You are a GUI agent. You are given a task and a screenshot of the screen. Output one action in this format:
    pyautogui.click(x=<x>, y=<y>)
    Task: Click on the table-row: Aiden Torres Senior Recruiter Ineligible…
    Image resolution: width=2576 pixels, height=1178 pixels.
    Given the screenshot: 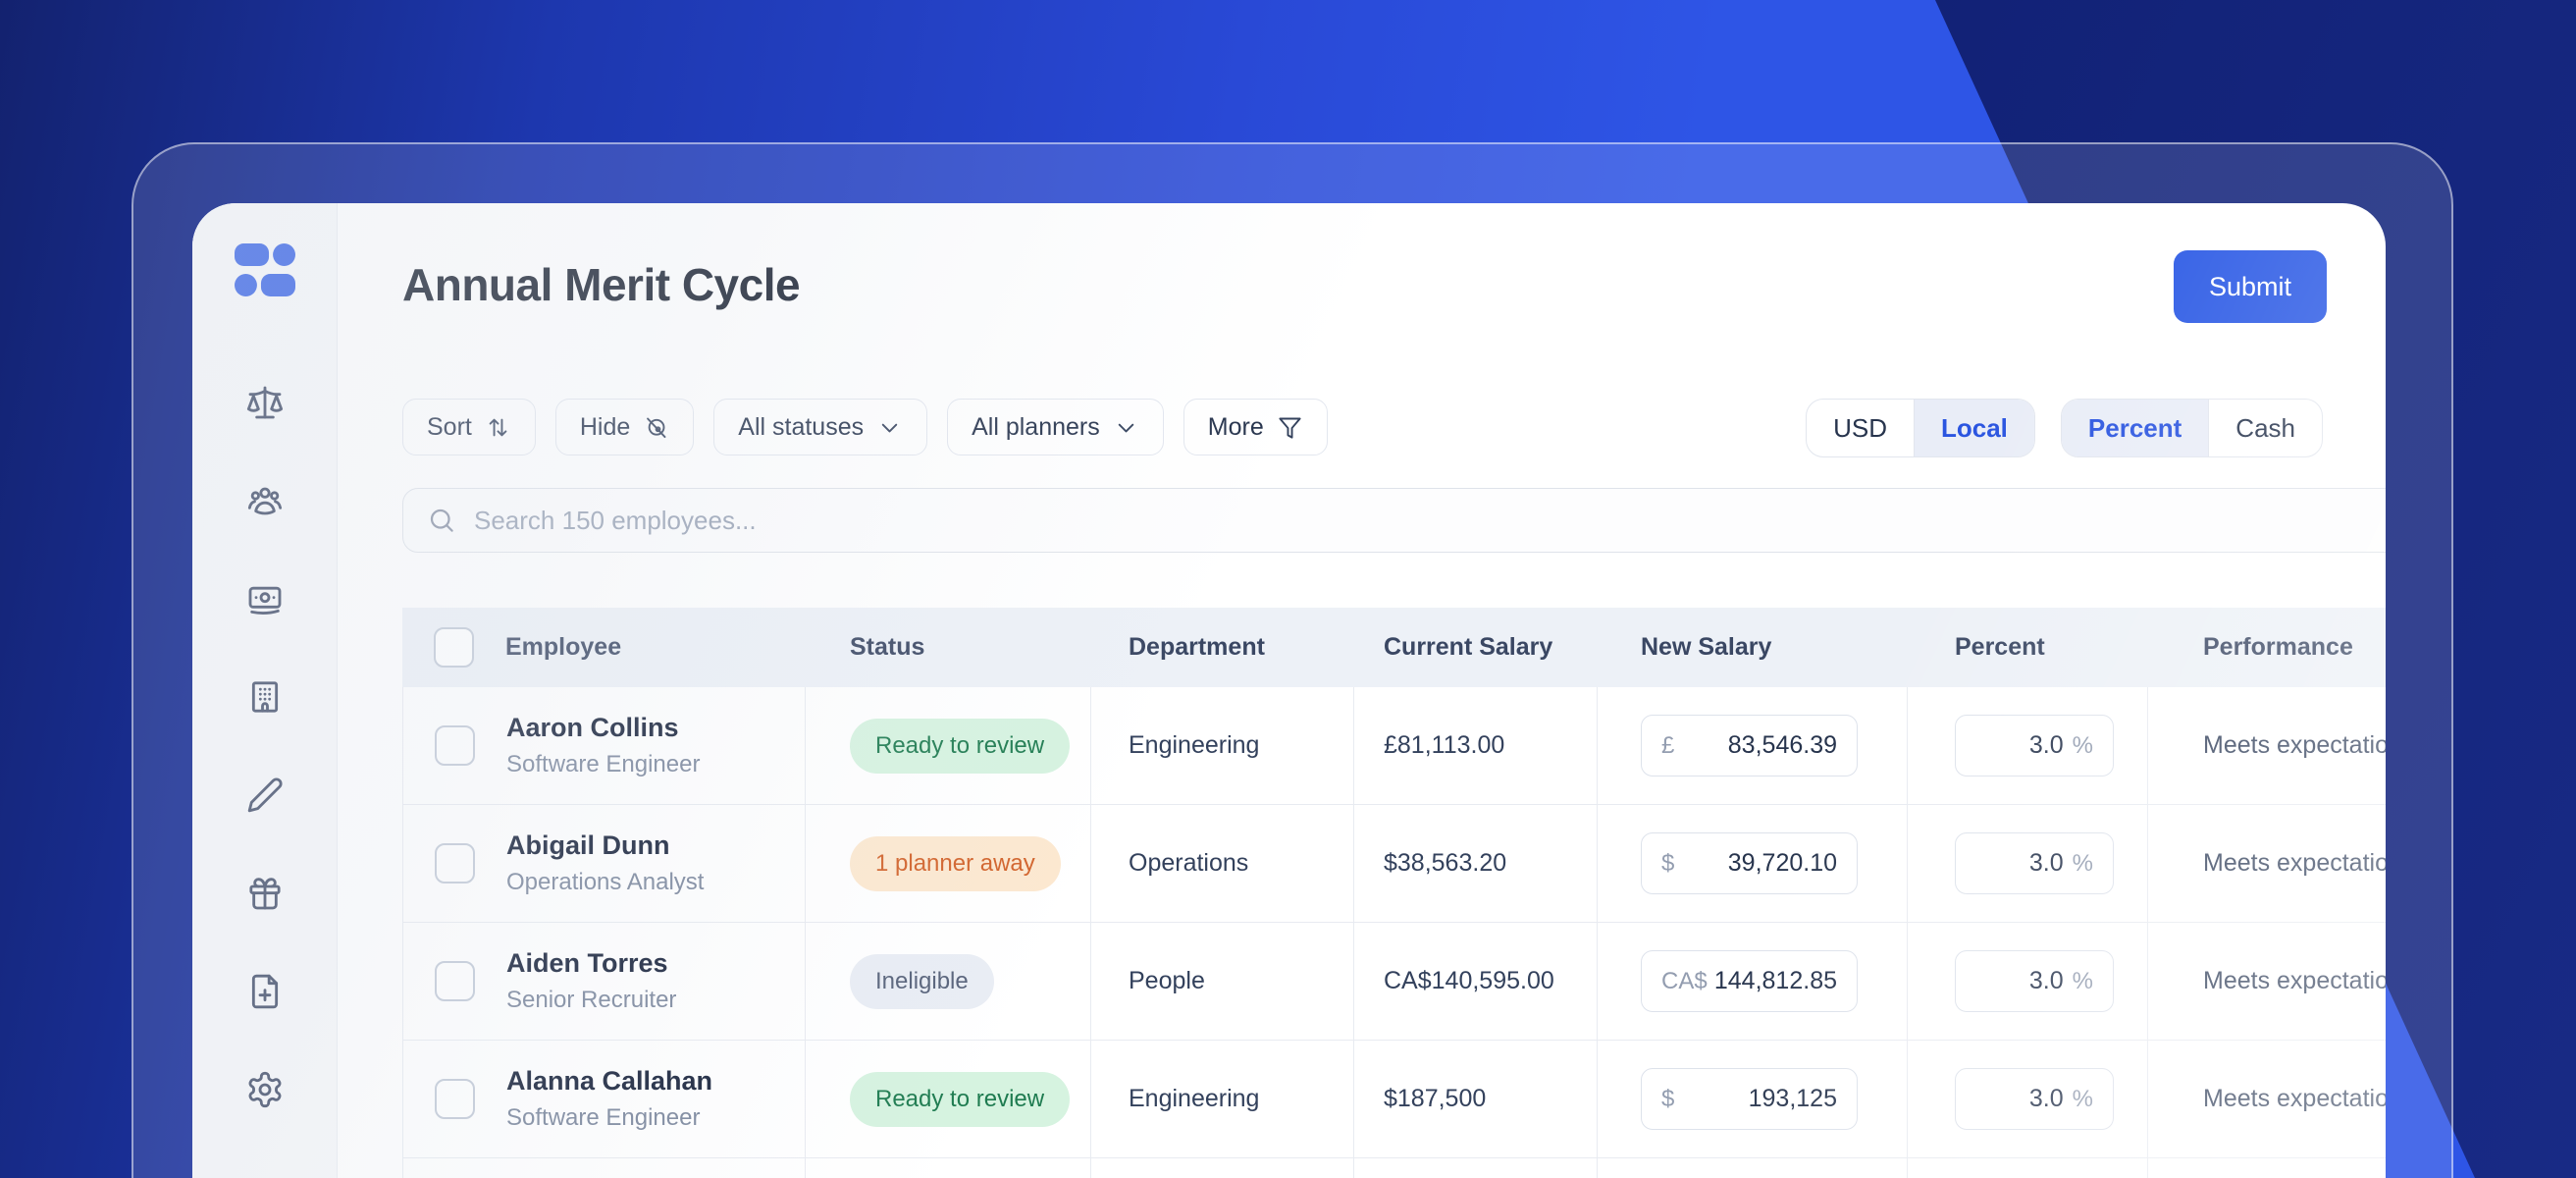 What is the action you would take?
    pyautogui.click(x=1394, y=982)
    